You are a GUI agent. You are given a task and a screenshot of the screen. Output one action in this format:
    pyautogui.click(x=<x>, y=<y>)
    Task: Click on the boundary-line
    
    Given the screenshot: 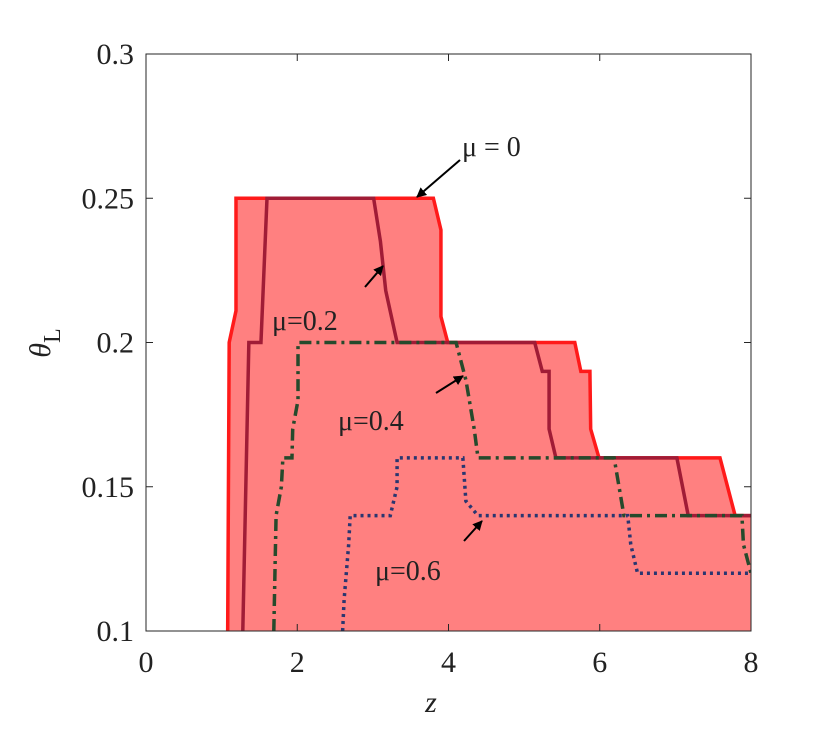 What is the action you would take?
    pyautogui.click(x=545, y=543)
    